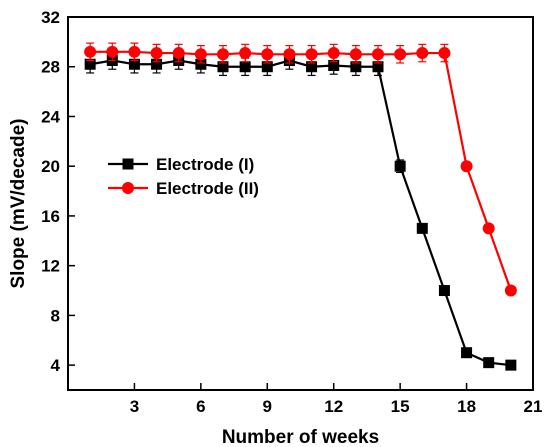 This screenshot has width=550, height=447. Describe the element at coordinates (183, 176) in the screenshot. I see `legend: Electrode (I) Electrode (II)` at that location.